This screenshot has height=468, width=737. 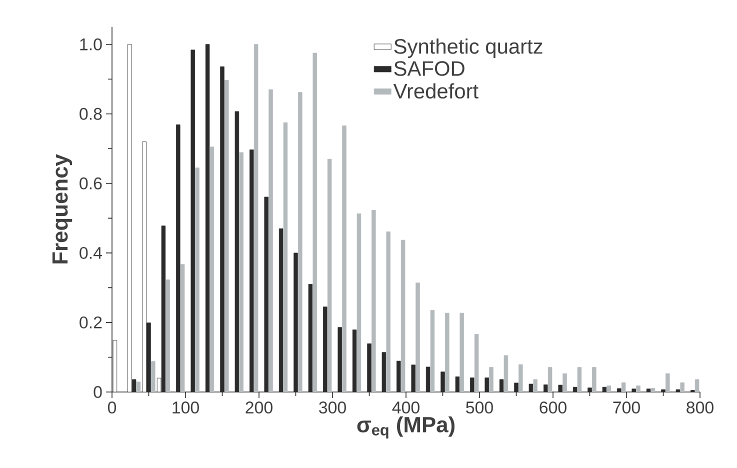 I want to click on y-tick-label: 0.2, so click(x=91, y=322).